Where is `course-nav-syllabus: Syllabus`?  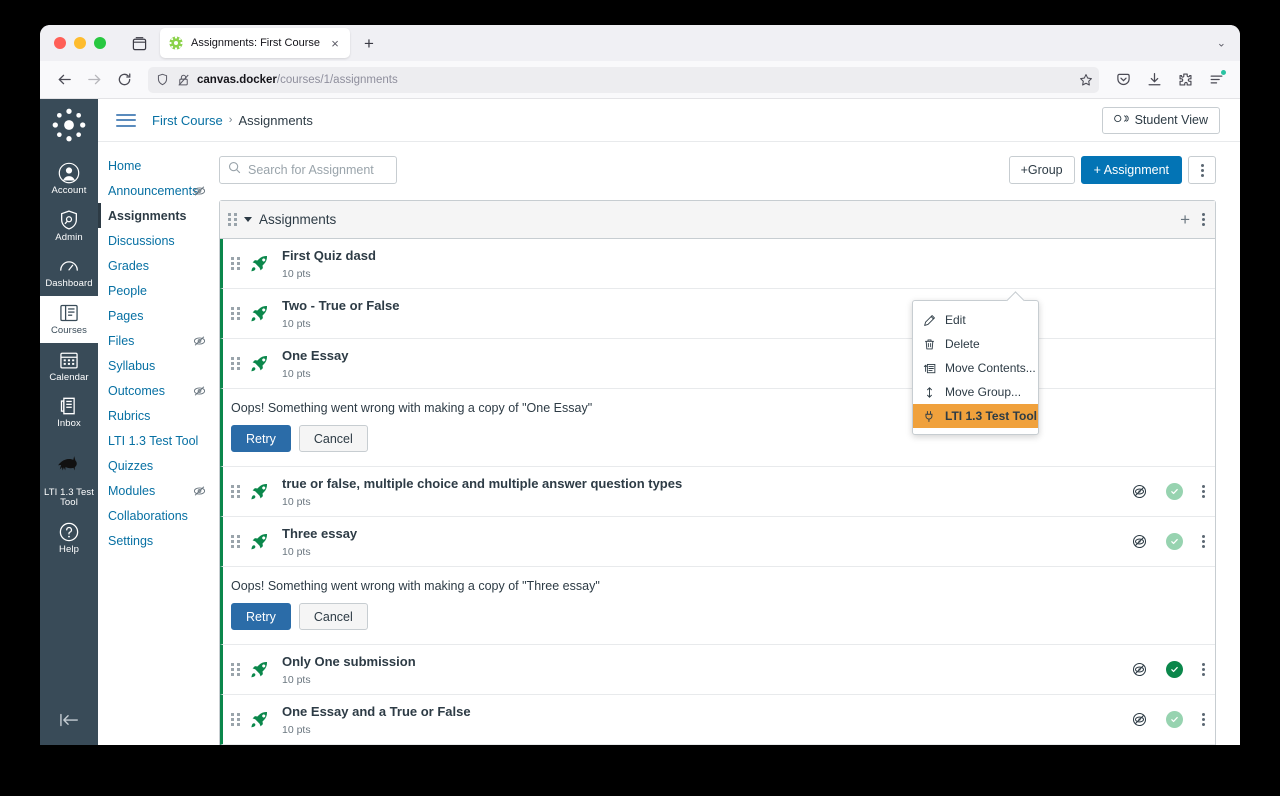 course-nav-syllabus: Syllabus is located at coordinates (151, 365).